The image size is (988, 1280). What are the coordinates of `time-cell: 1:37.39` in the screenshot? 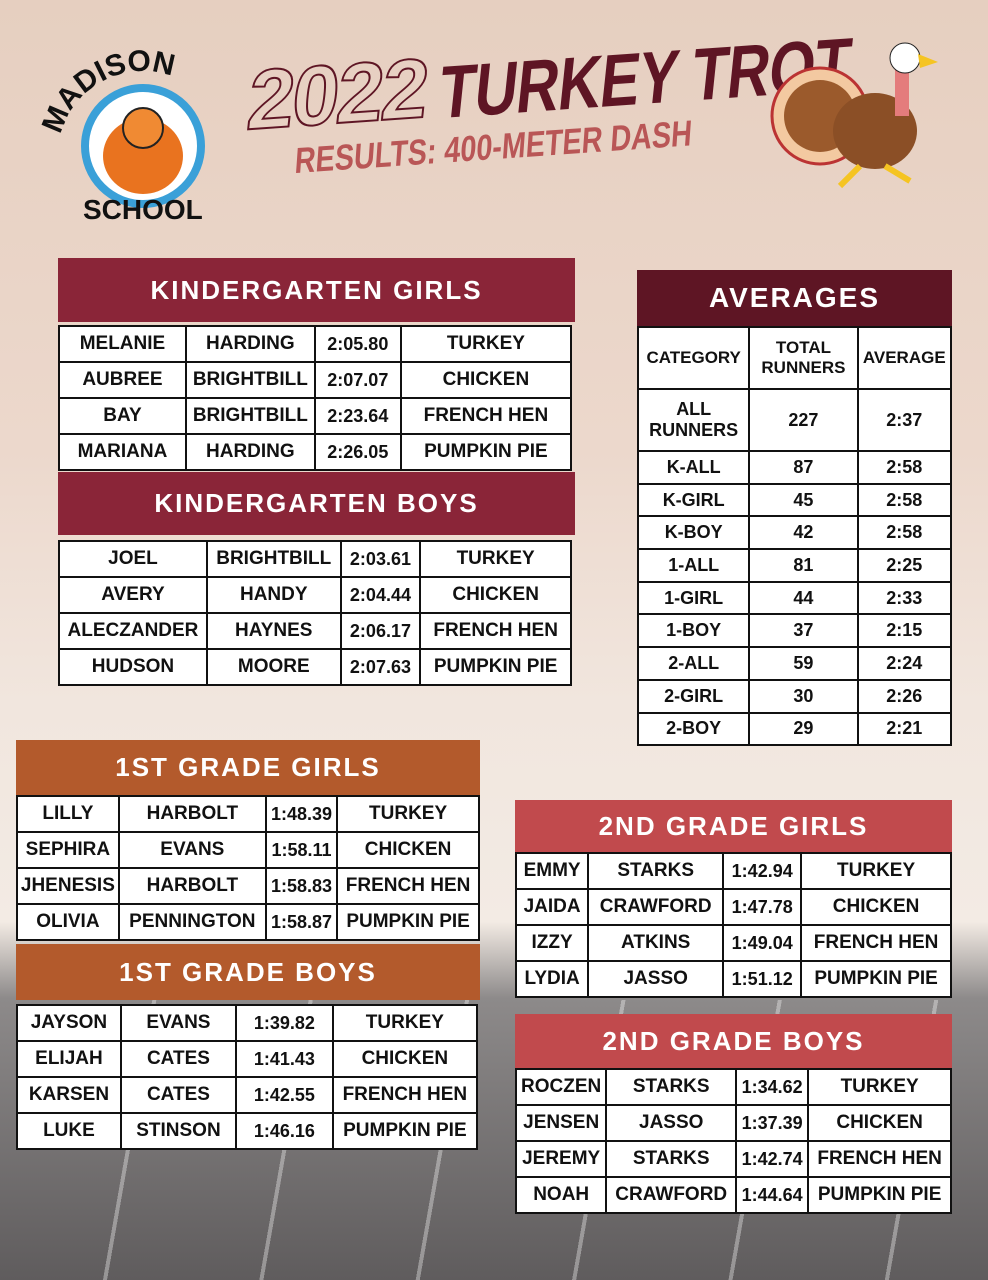 It's located at (772, 1123).